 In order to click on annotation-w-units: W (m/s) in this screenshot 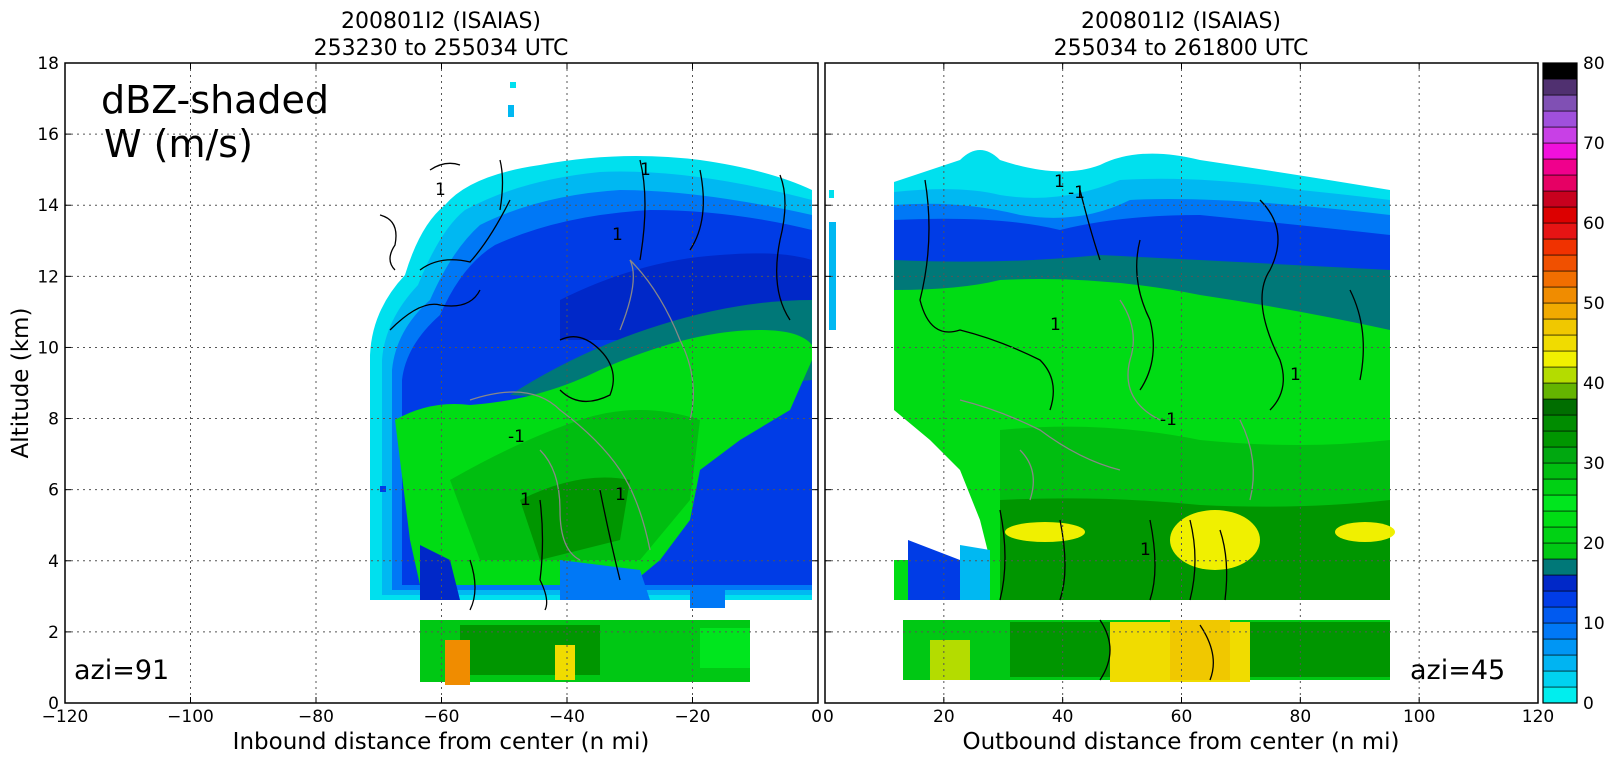, I will do `click(178, 144)`.